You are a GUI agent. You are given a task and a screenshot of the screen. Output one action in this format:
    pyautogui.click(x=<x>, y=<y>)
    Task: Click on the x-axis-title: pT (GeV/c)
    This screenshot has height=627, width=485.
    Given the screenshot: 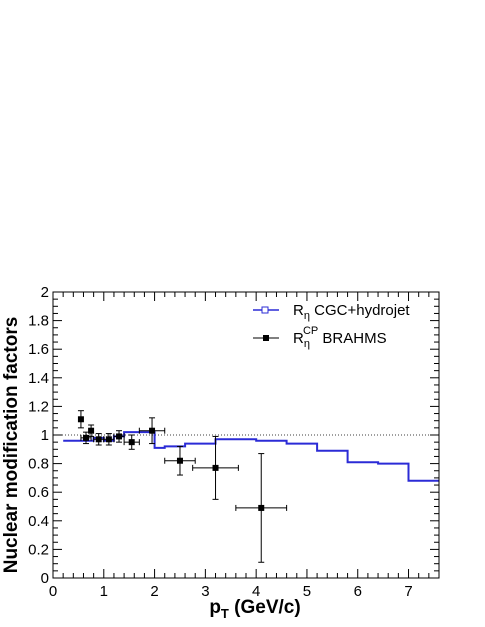 What is the action you would take?
    pyautogui.click(x=254, y=609)
    